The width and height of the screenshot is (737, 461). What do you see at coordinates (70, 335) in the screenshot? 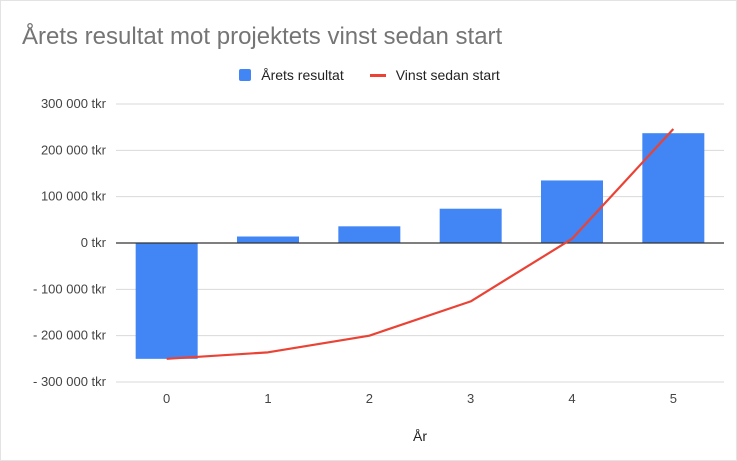
I see `y-tick-label: - 200 000 tkr` at bounding box center [70, 335].